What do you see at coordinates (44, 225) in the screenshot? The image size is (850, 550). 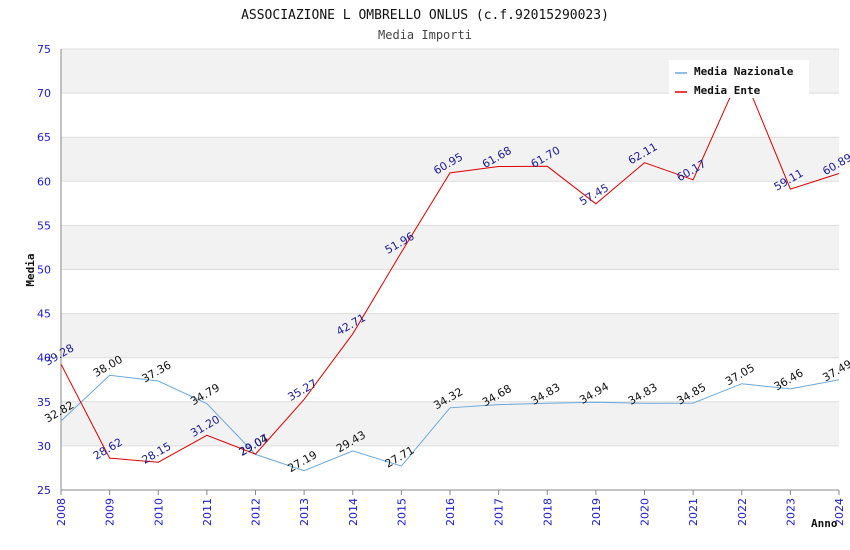 I see `y-tick-label: 55` at bounding box center [44, 225].